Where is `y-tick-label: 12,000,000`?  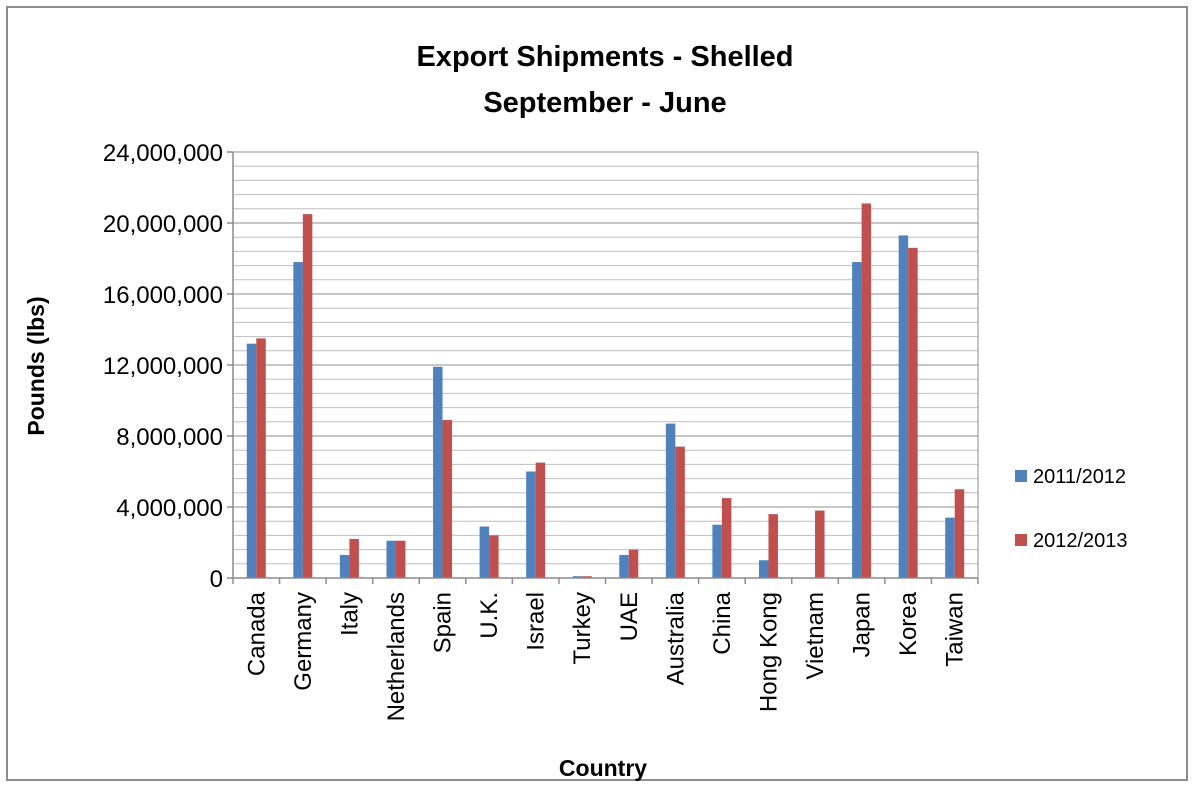
y-tick-label: 12,000,000 is located at coordinates (163, 366).